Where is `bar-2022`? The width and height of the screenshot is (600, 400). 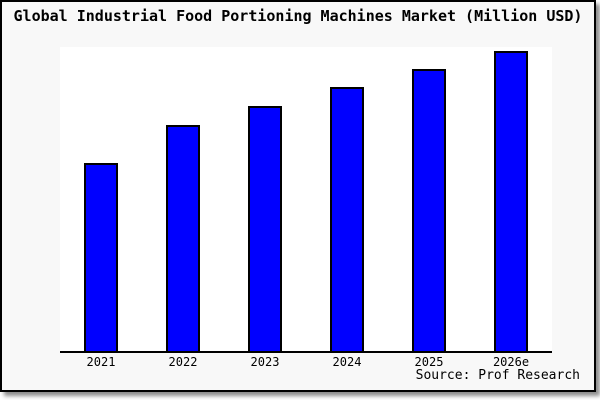
bar-2022 is located at coordinates (183, 238).